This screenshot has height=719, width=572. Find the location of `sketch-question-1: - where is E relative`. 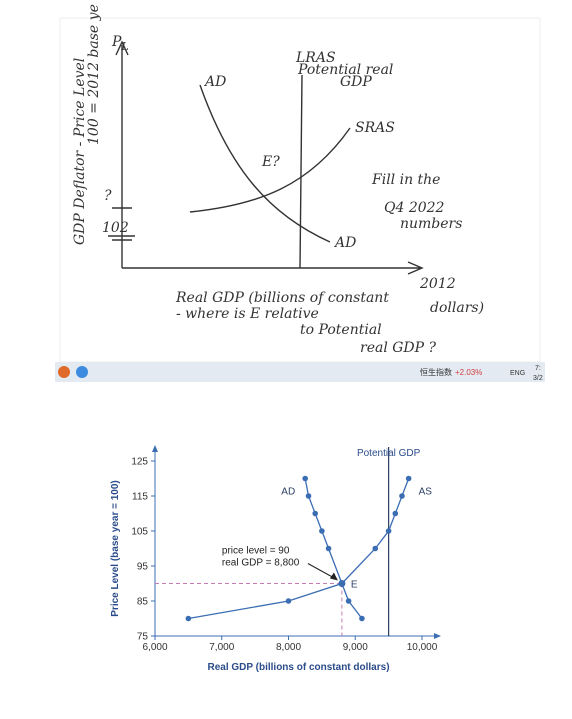

sketch-question-1: - where is E relative is located at coordinates (247, 314).